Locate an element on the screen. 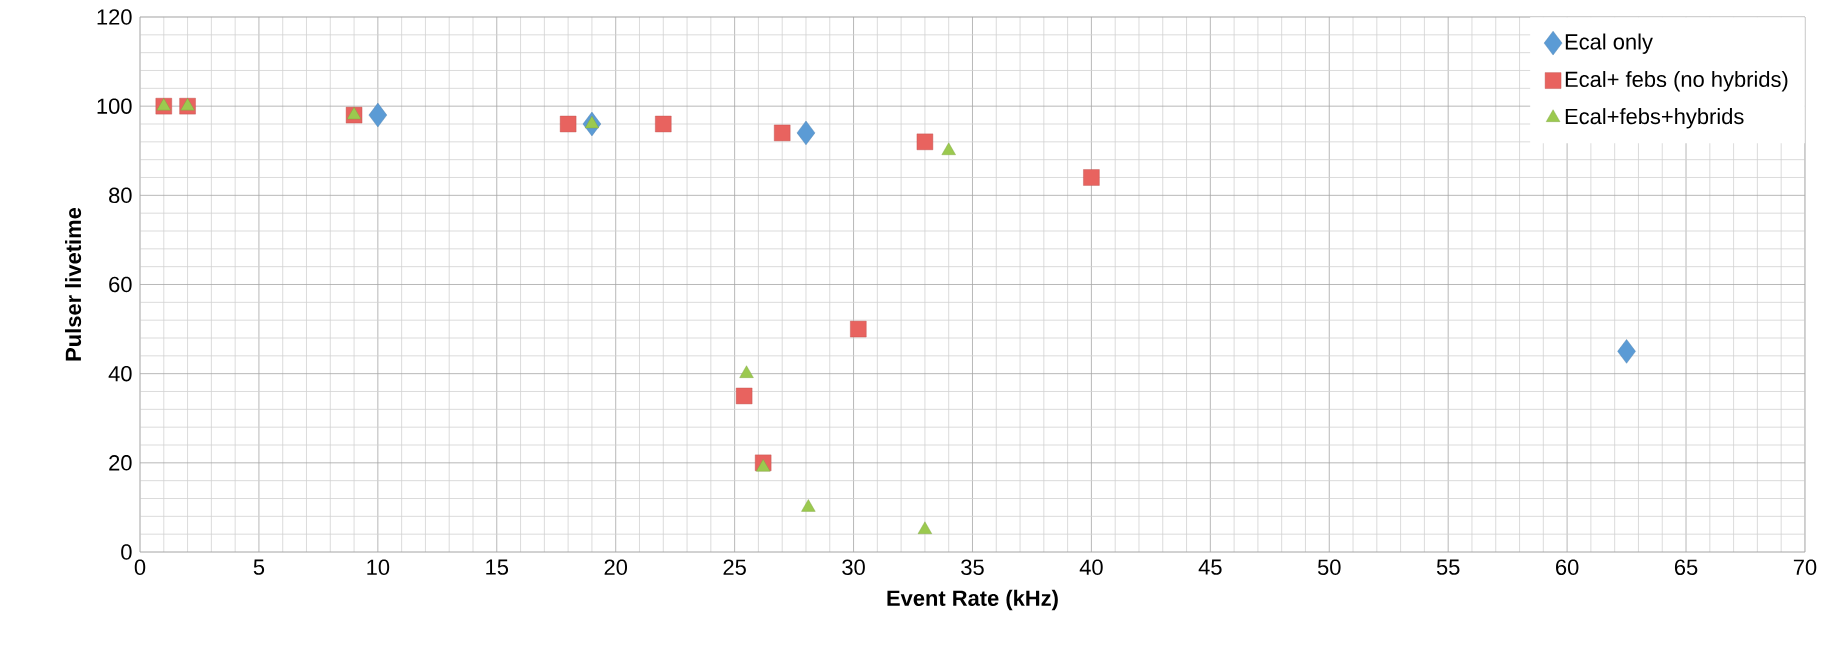 This screenshot has width=1828, height=662. y-tick-label: 120 is located at coordinates (114, 17).